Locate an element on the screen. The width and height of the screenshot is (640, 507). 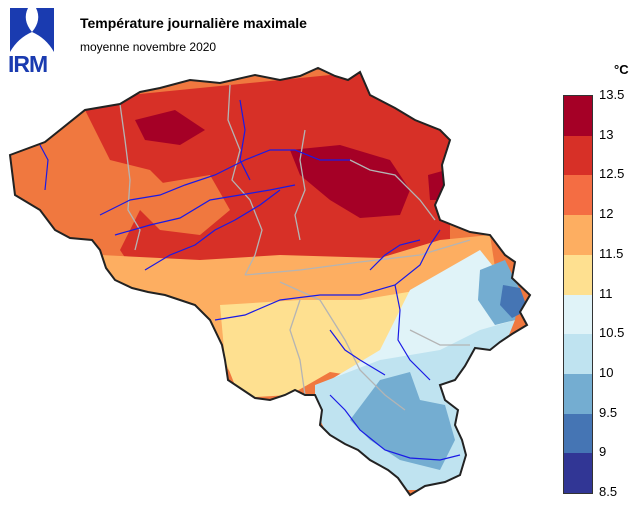
legend-tick-label: 12 is located at coordinates (606, 214).